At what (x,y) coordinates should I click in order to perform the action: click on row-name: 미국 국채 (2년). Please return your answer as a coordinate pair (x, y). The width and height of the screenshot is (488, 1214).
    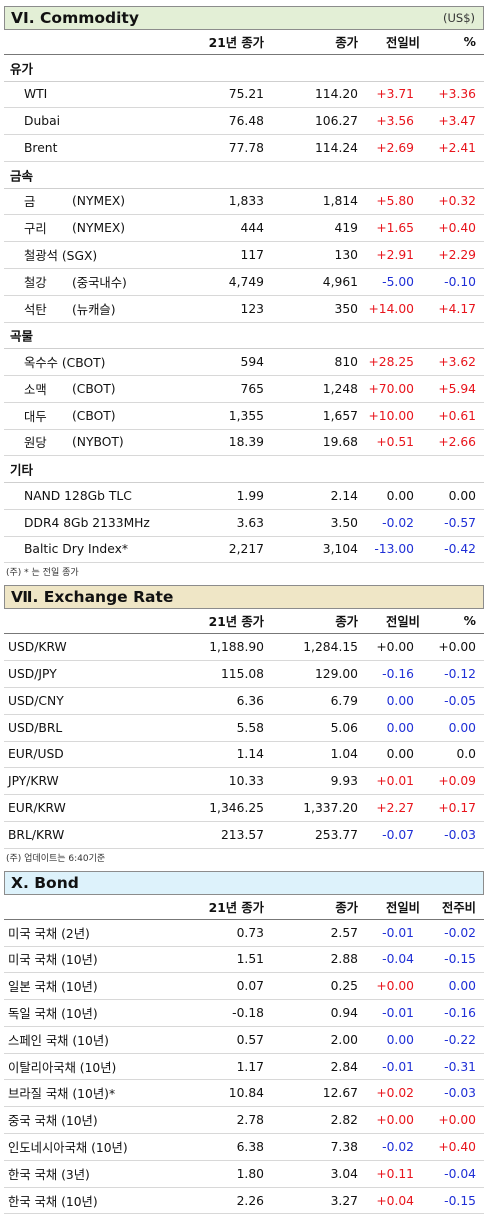
    Looking at the image, I should click on (49, 933).